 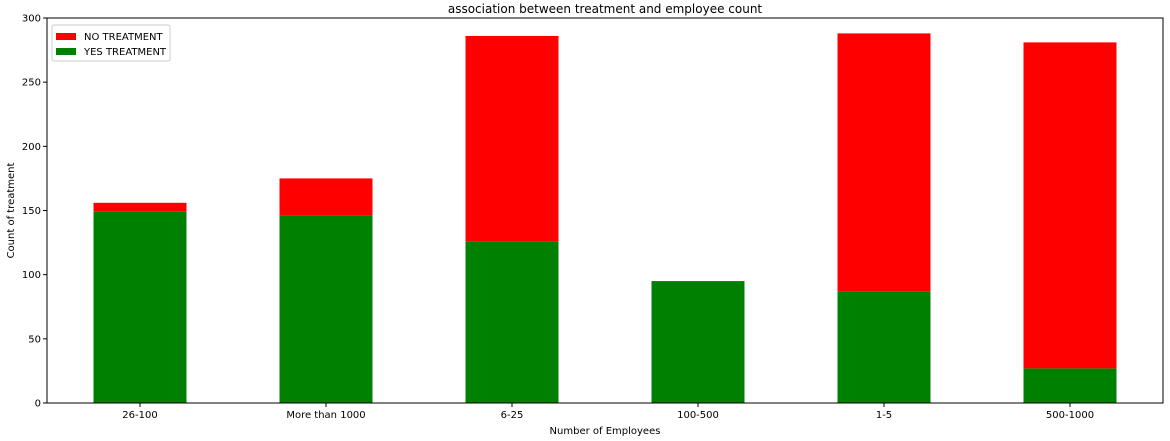 What do you see at coordinates (124, 37) in the screenshot?
I see `legend-label-no-treatment: NO TREATMENT` at bounding box center [124, 37].